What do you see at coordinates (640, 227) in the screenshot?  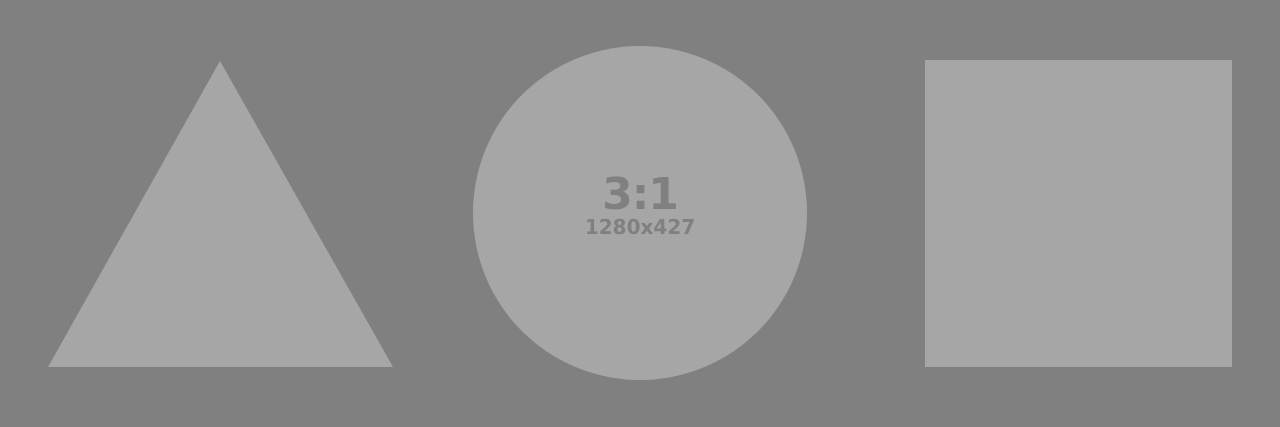 I see `dimensions-text: 1280x427` at bounding box center [640, 227].